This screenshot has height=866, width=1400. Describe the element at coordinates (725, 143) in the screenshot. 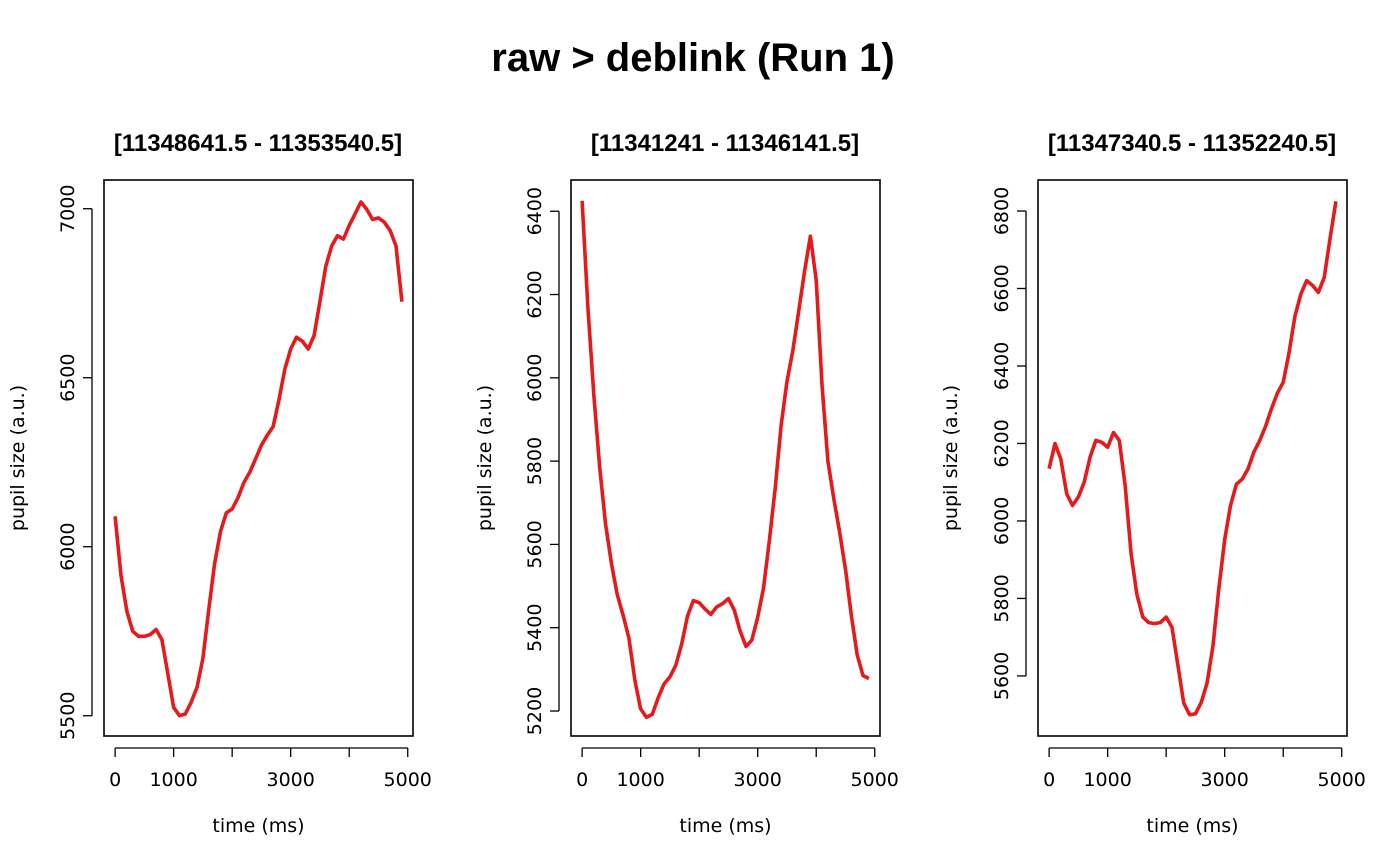

I see `panel-title: [11341241 - 11346141.5]` at that location.